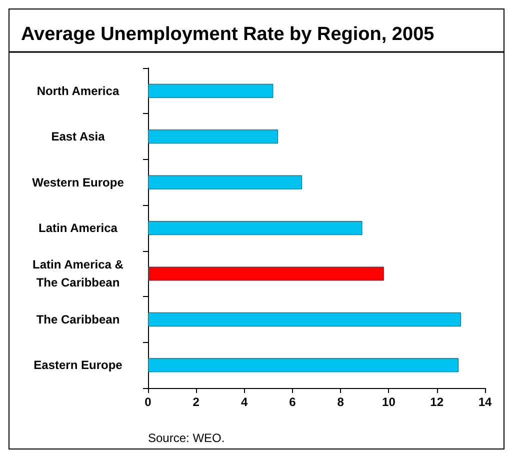 This screenshot has width=513, height=458. I want to click on x-tick-label: 10, so click(389, 402).